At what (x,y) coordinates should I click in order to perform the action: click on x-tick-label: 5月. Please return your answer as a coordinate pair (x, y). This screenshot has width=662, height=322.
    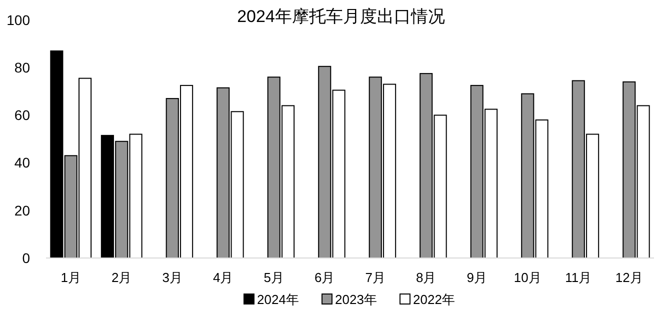
    Looking at the image, I should click on (274, 277).